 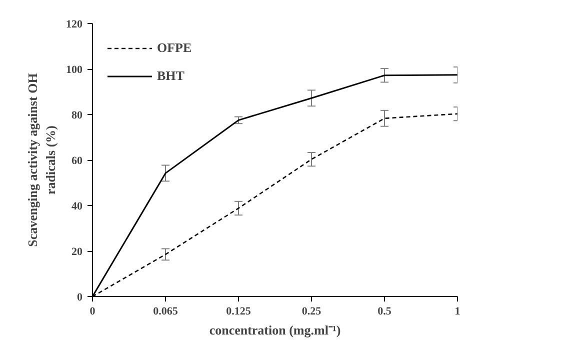 I want to click on y-tick-label: 0, so click(x=80, y=298).